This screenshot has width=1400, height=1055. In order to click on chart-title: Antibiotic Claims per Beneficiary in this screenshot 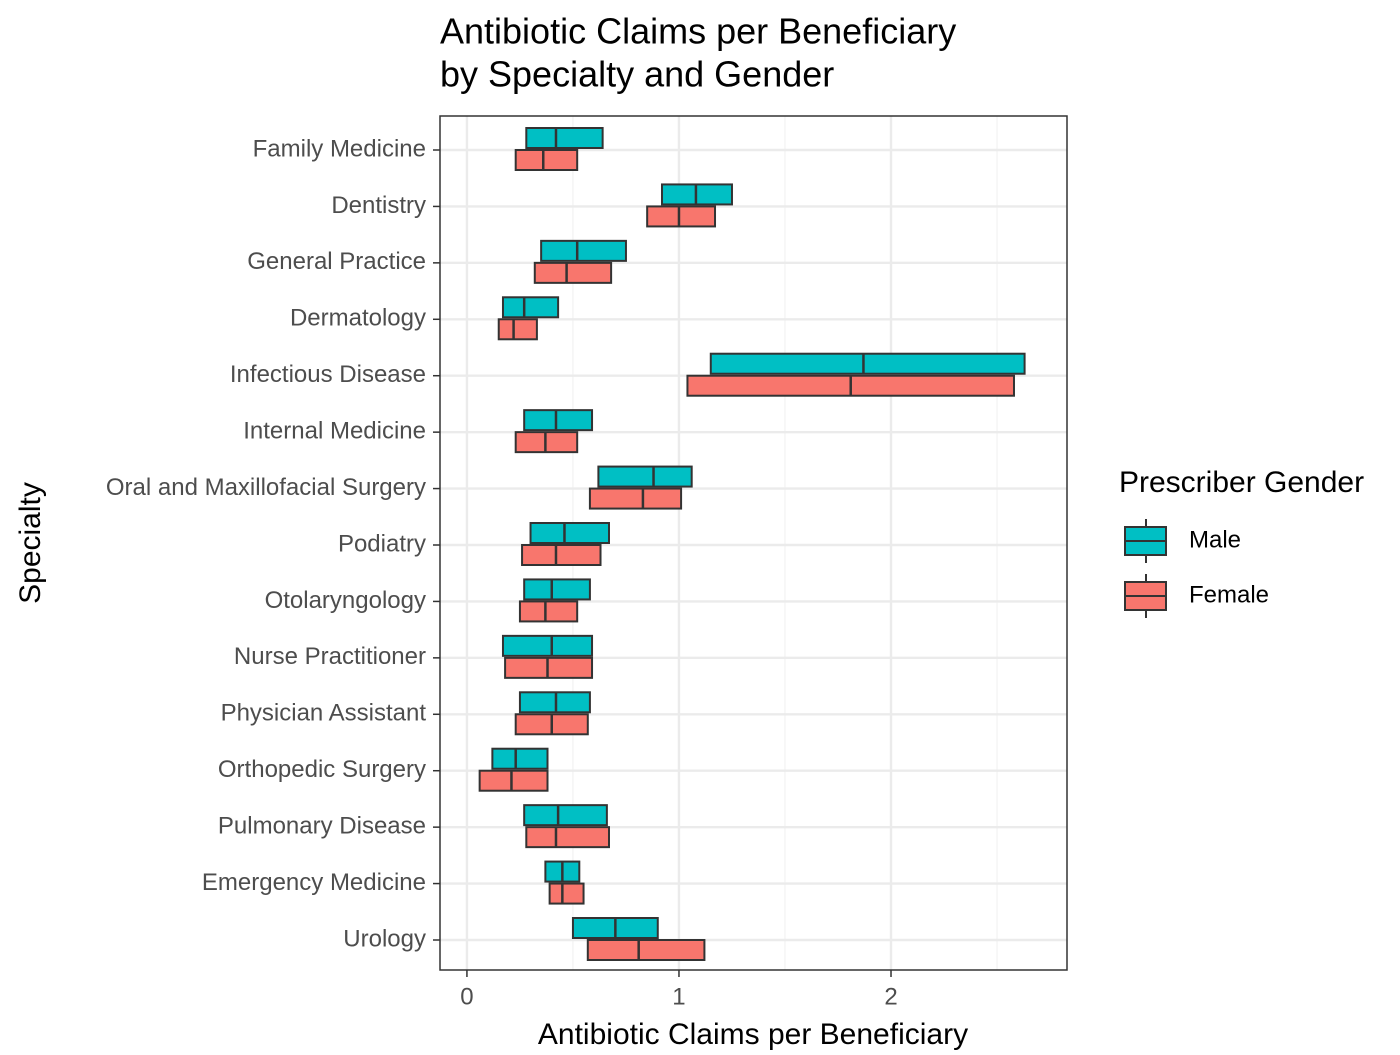, I will do `click(698, 31)`.